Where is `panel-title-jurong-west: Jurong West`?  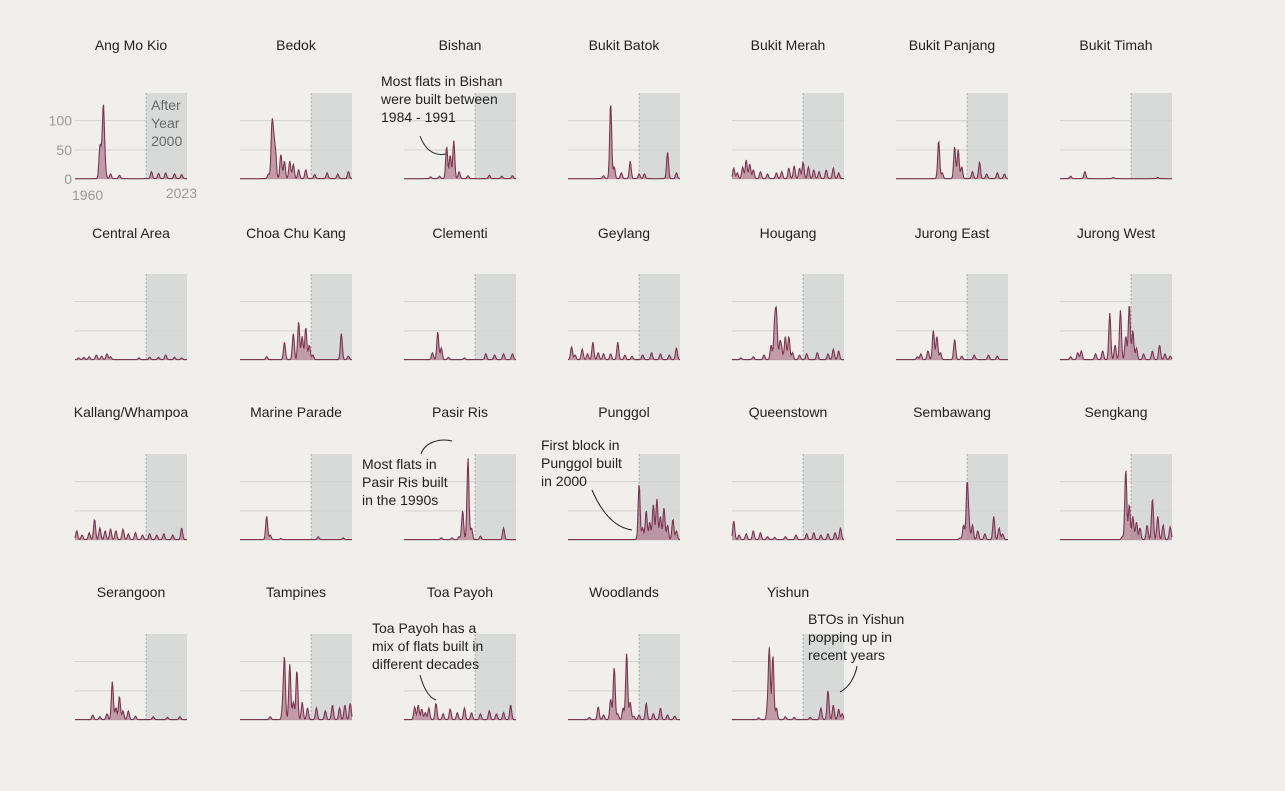 panel-title-jurong-west: Jurong West is located at coordinates (1116, 233).